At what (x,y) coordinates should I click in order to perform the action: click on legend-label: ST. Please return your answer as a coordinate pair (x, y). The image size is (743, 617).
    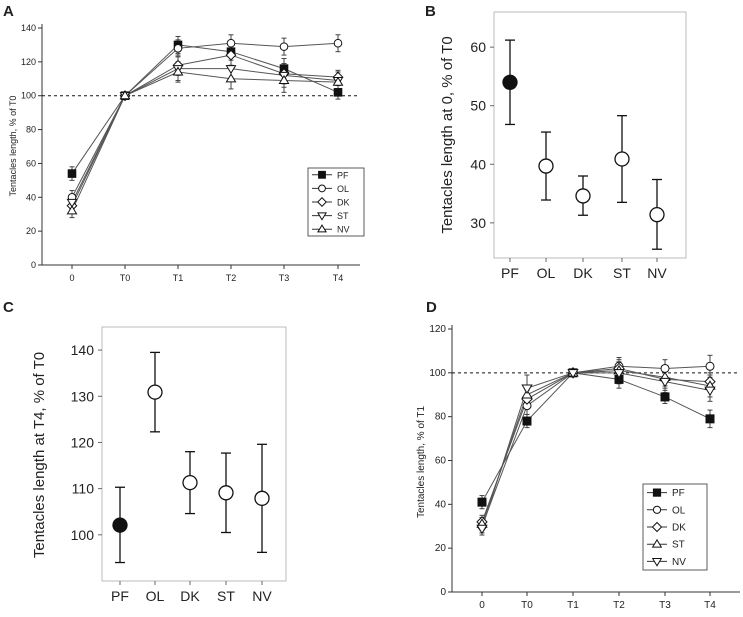
    Looking at the image, I should click on (678, 545).